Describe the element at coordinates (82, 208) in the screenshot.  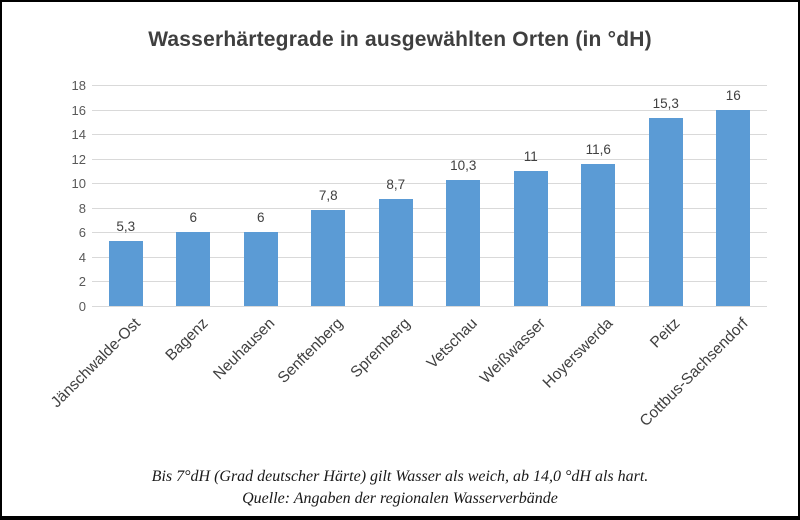
I see `y-tick-label: 8` at that location.